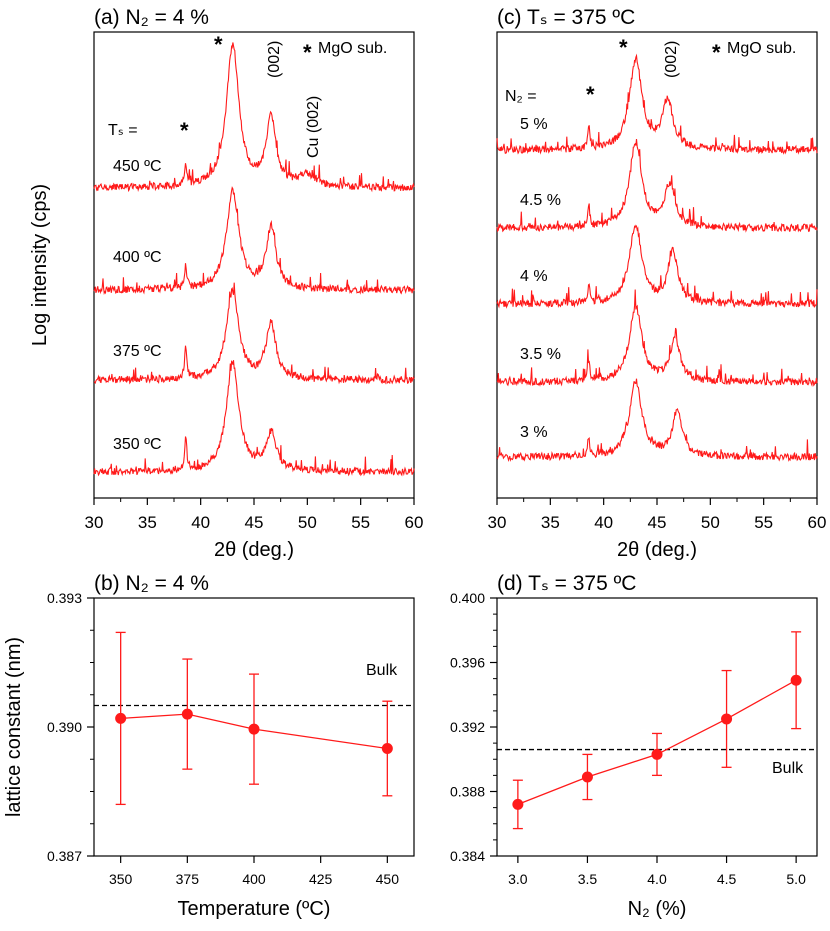 Image resolution: width=830 pixels, height=931 pixels. I want to click on x-tick-label: 400, so click(254, 879).